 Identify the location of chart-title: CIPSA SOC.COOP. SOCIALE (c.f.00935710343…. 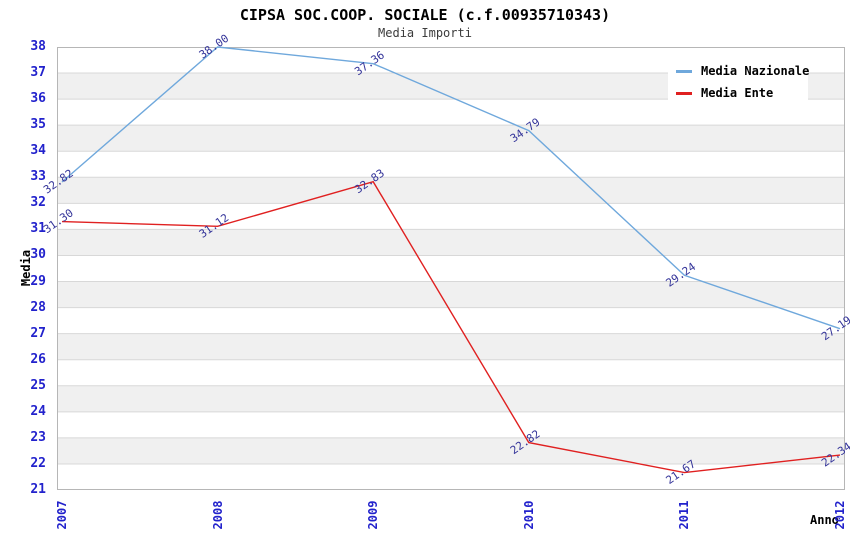
(425, 15).